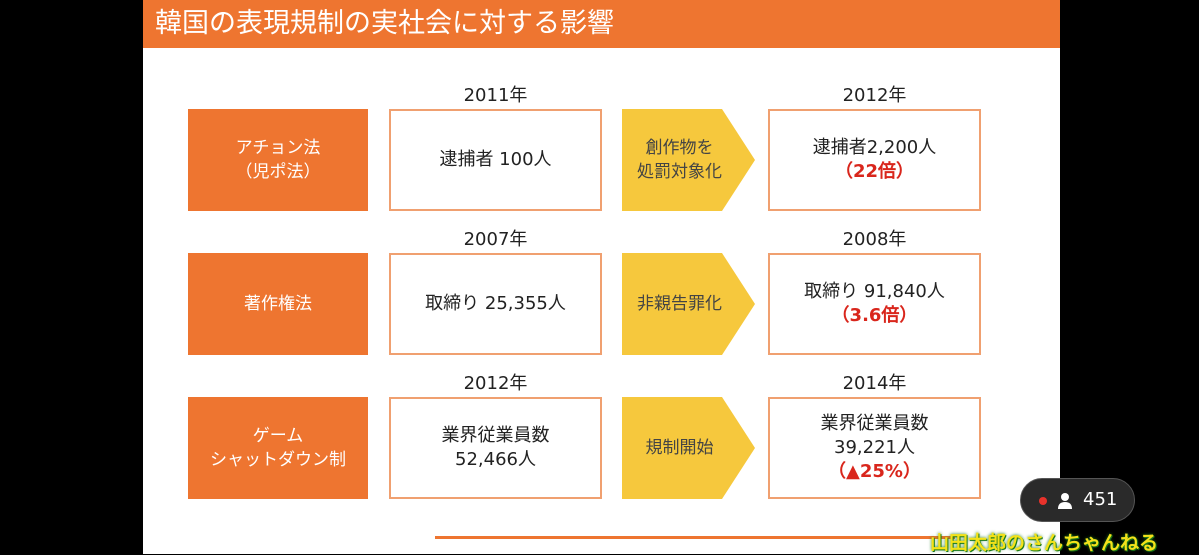 Image resolution: width=1199 pixels, height=555 pixels. Describe the element at coordinates (874, 304) in the screenshot. I see `after-box: 取締り 91,840人 （3.6倍）` at that location.